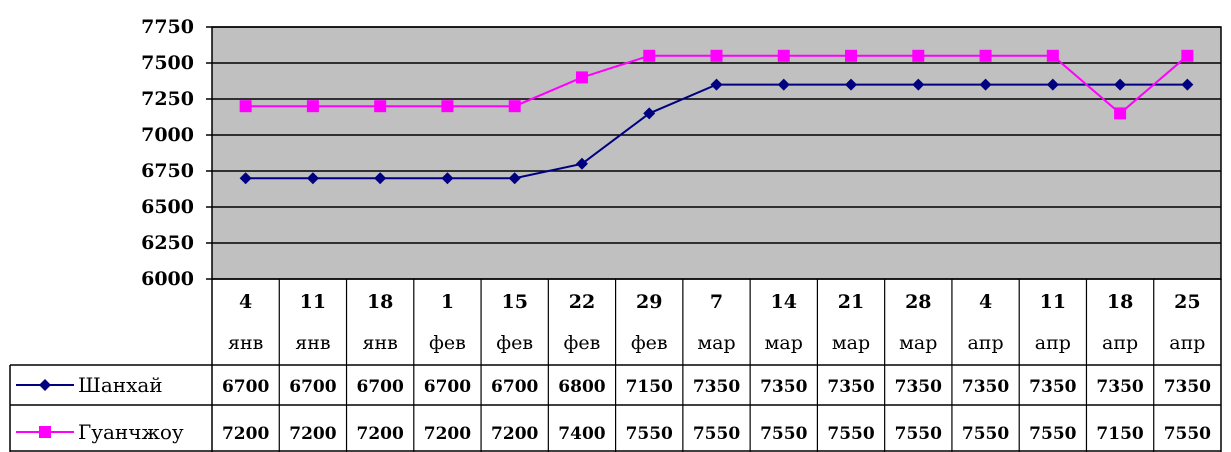 The width and height of the screenshot is (1231, 452). I want to click on y-tick-label: 7000, so click(167, 135).